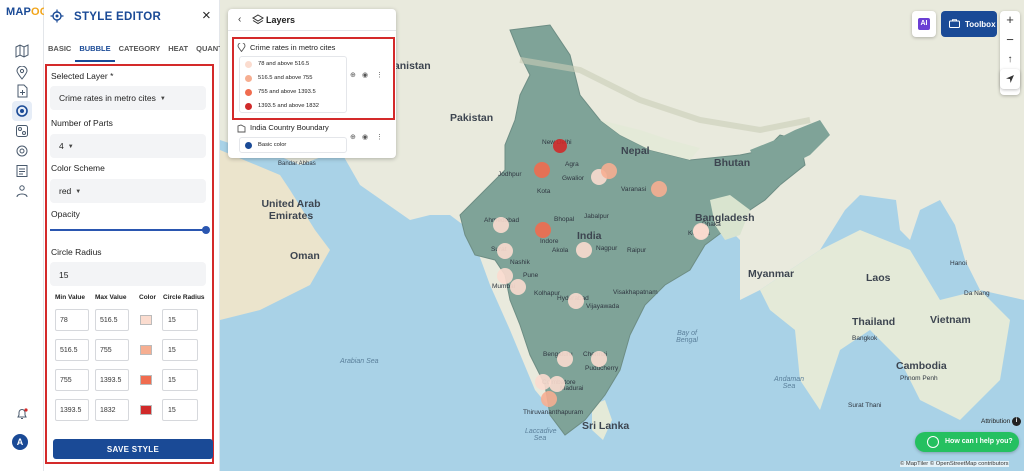  Describe the element at coordinates (241, 128) in the screenshot. I see `boundary-icon` at that location.